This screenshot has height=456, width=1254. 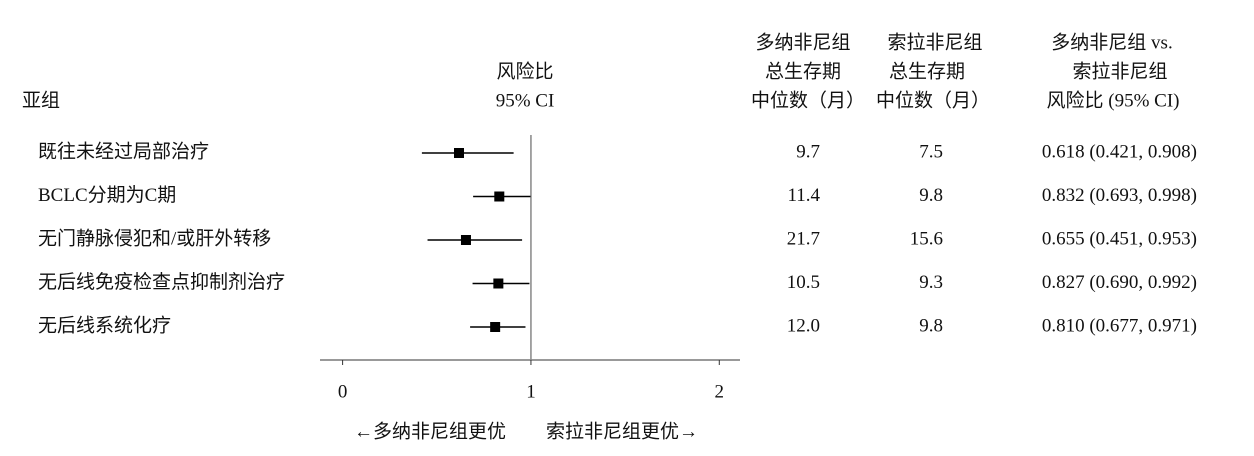 I want to click on median-value: 7.5, so click(x=931, y=151).